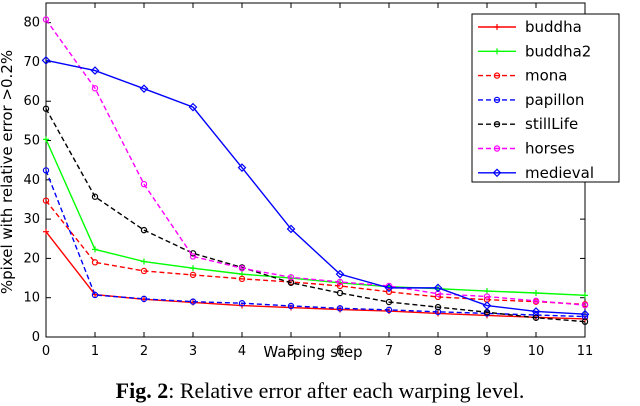 The image size is (640, 406). I want to click on legend-label: papillon, so click(554, 100).